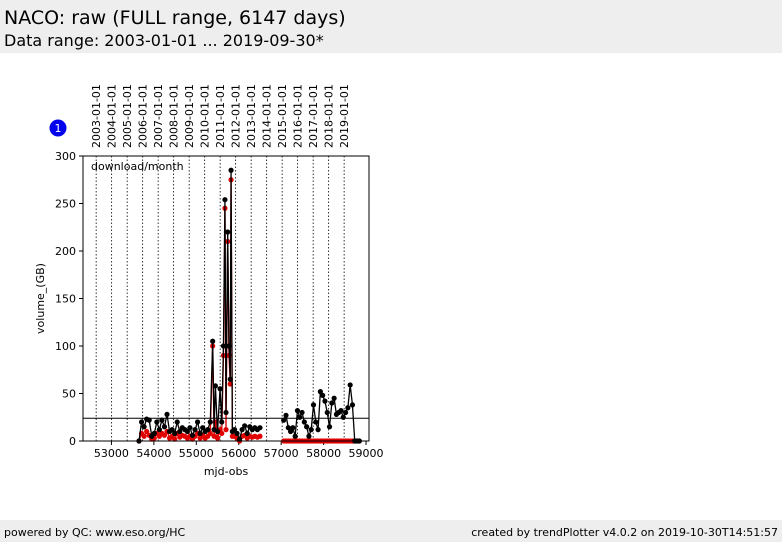 The height and width of the screenshot is (546, 782). I want to click on date-tick-label: 2013-01-01, so click(251, 116).